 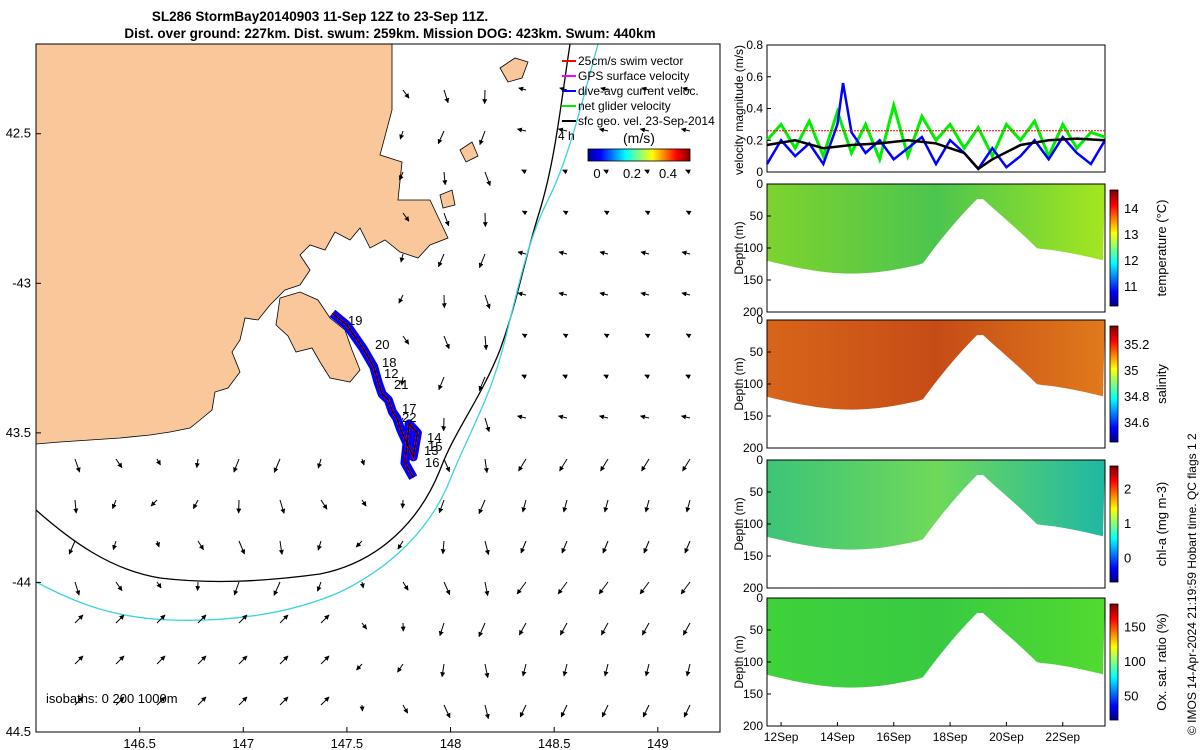 I want to click on glider-track, so click(x=375, y=394).